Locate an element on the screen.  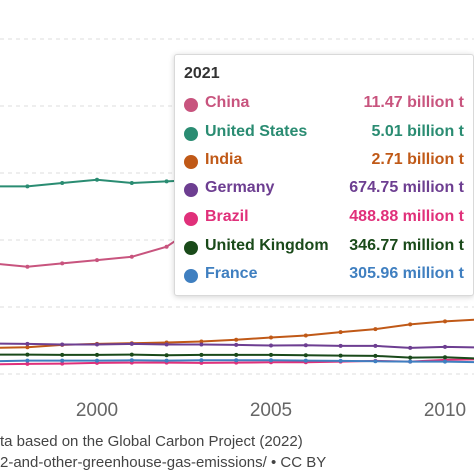
tooltip-row-united-kingdom: United Kingdom 346.77 million t is located at coordinates (329, 248).